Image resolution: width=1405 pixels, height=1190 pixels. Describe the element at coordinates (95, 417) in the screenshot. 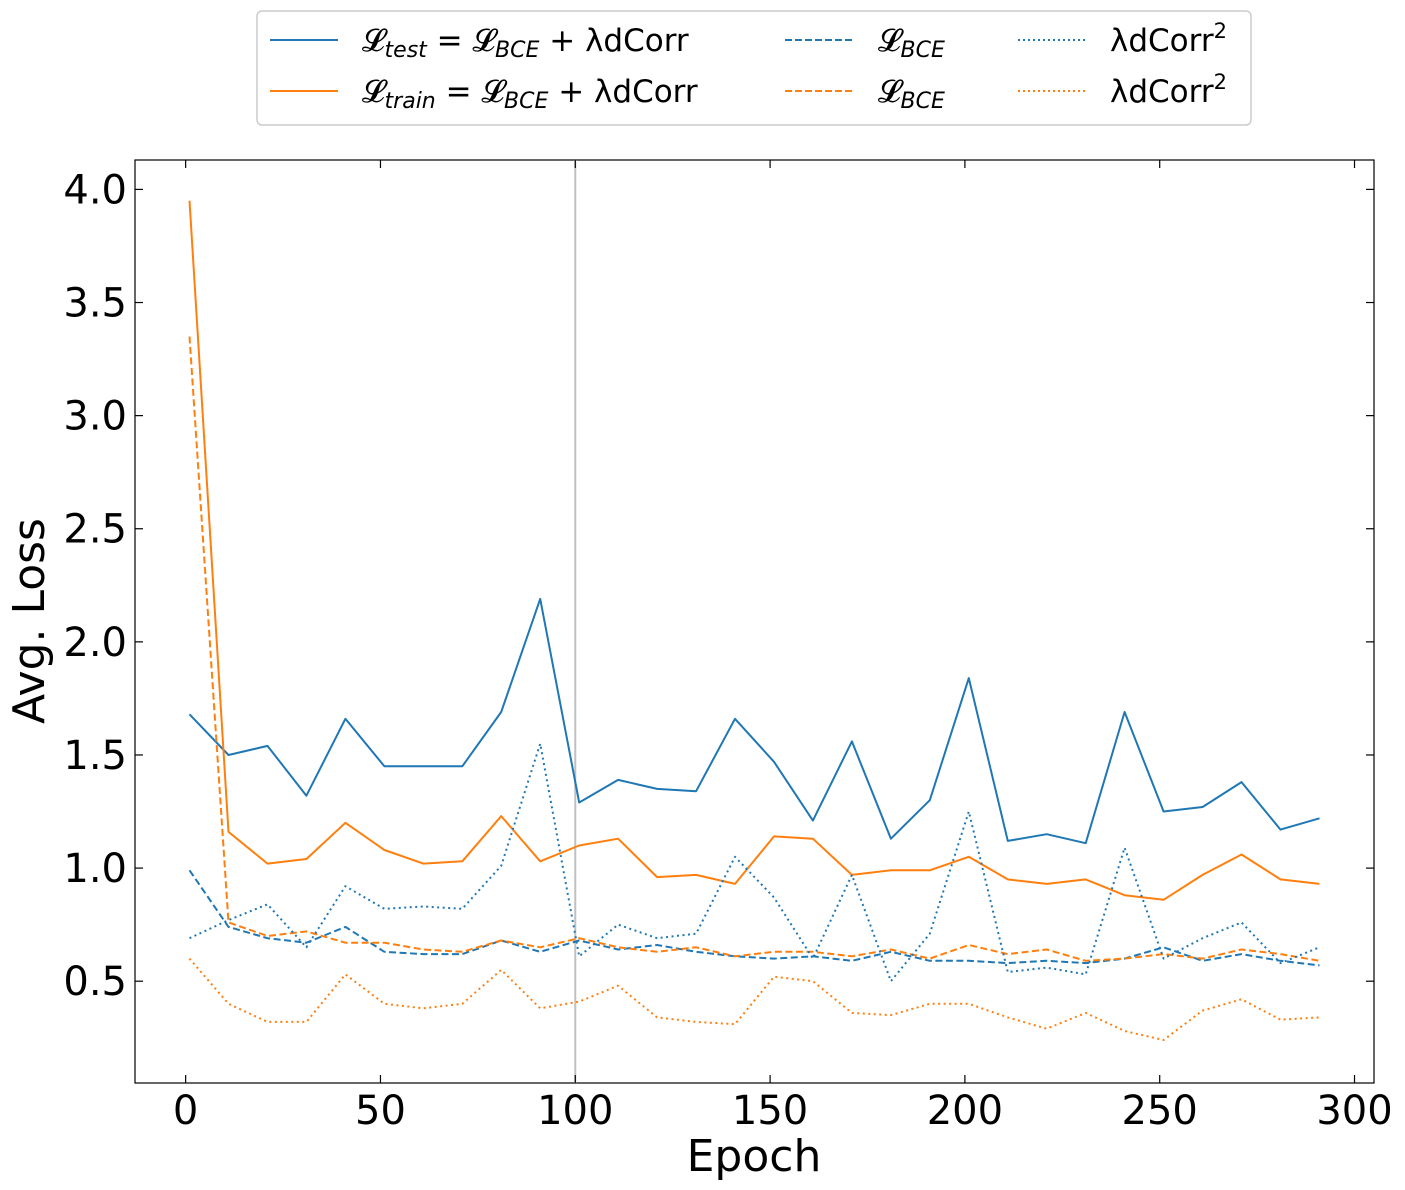

I see `y-tick-label: 3.0` at that location.